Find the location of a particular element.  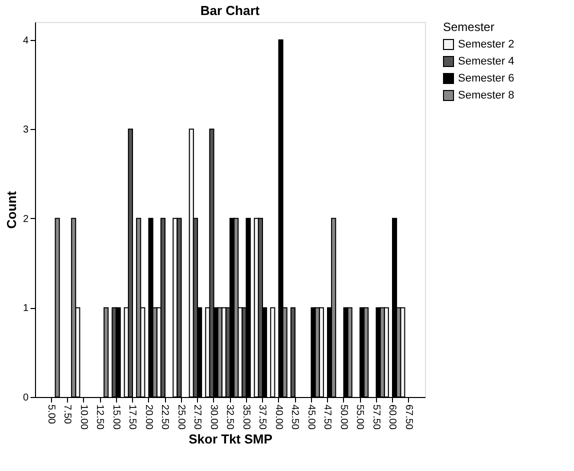

legend-label: Semester 8 is located at coordinates (486, 96).